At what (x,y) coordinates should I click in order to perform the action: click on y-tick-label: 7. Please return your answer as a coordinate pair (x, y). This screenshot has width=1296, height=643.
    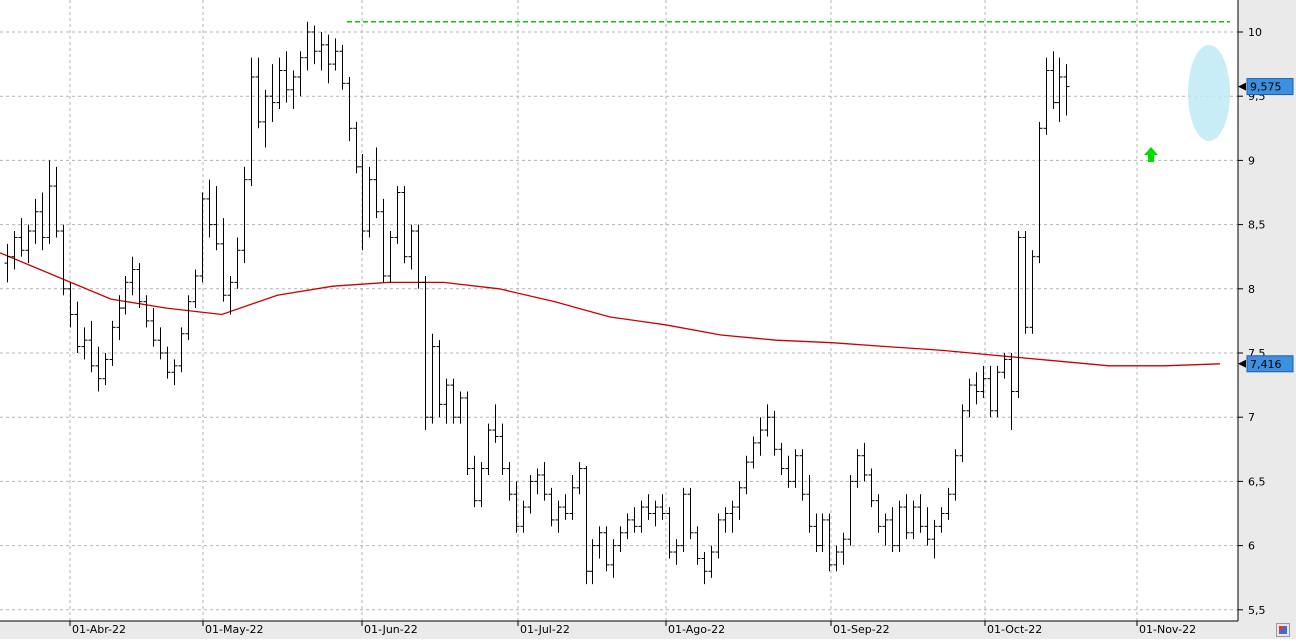
    Looking at the image, I should click on (1251, 417).